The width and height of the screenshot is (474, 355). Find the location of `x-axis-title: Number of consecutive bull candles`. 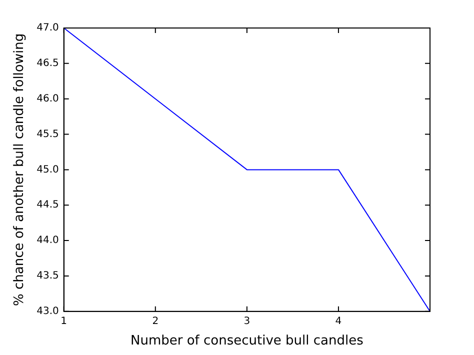

x-axis-title: Number of consecutive bull candles is located at coordinates (247, 341).